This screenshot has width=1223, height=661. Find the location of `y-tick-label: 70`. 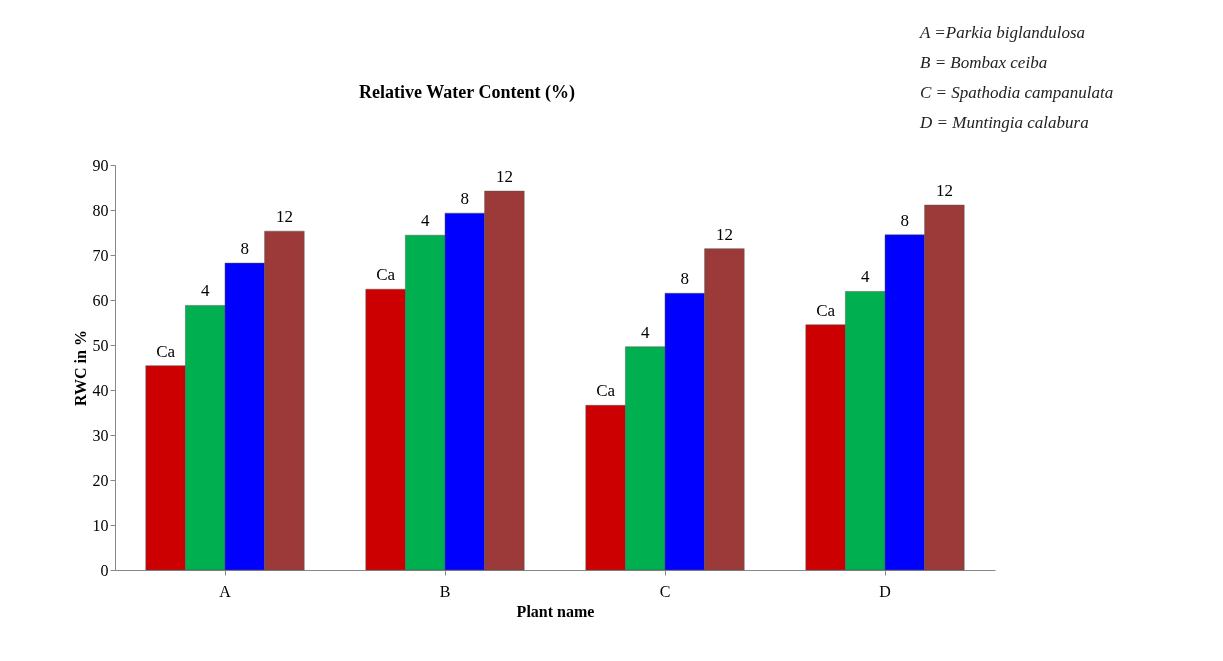

y-tick-label: 70 is located at coordinates (100, 255).